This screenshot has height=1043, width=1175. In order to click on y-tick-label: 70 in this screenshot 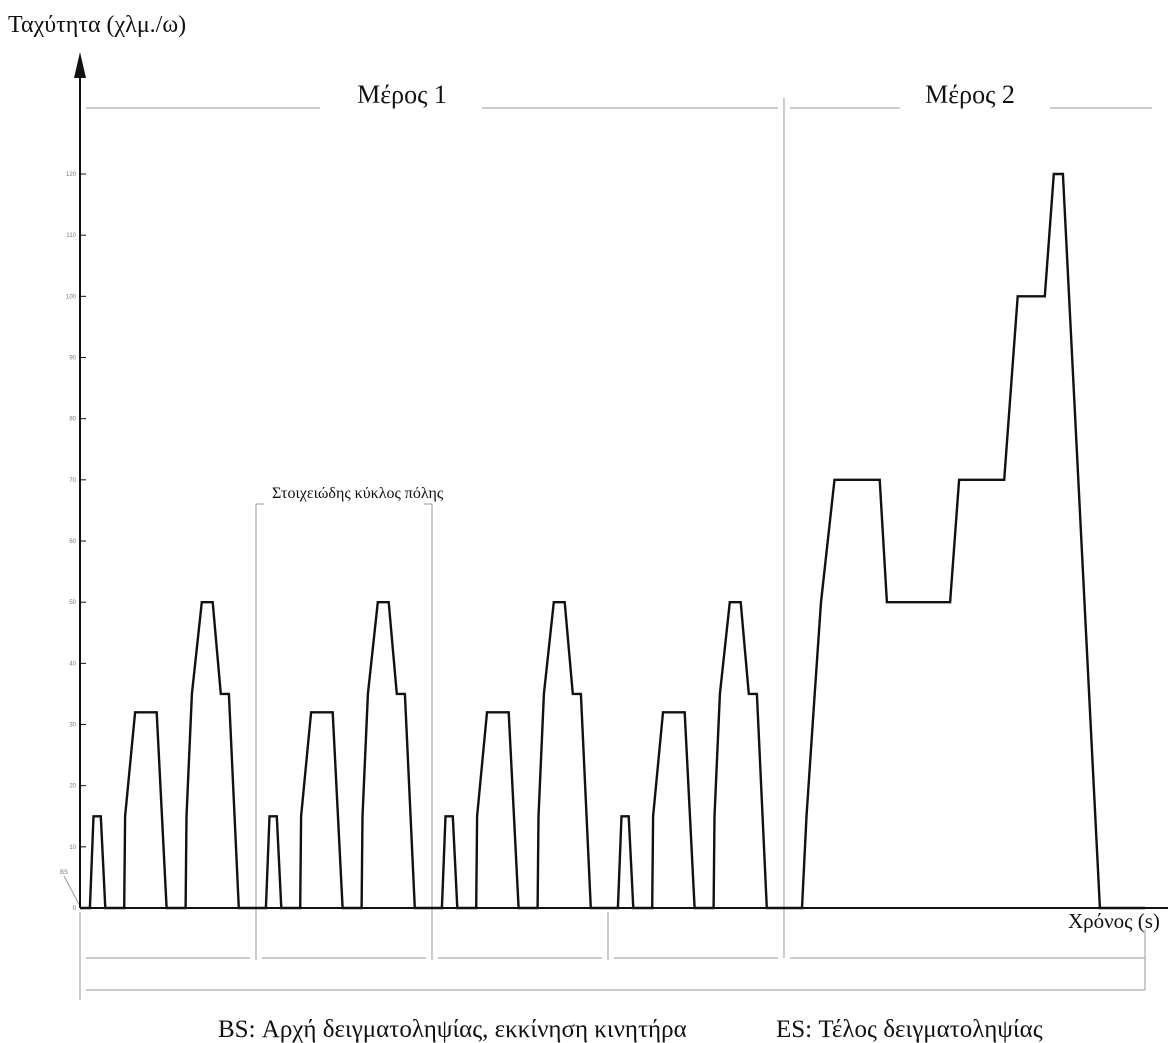, I will do `click(72, 481)`.